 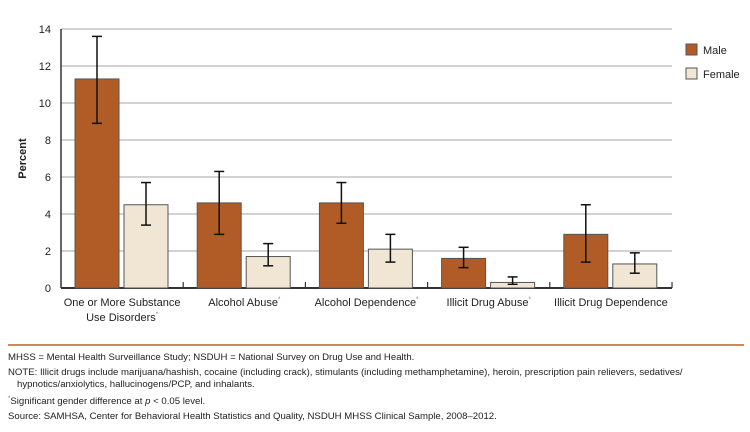 What do you see at coordinates (489, 303) in the screenshot?
I see `x-tick-label: Illicit Drug Abuse*` at bounding box center [489, 303].